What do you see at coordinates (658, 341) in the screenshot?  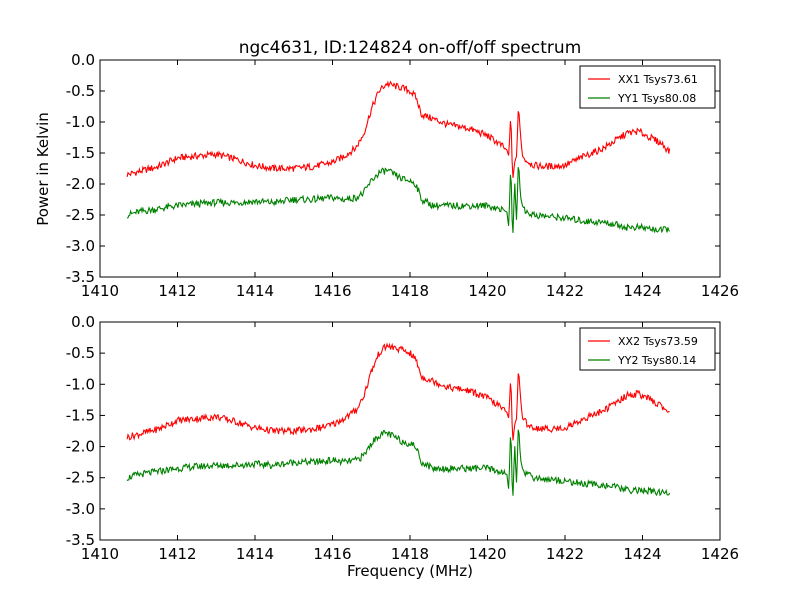 I see `legend-label: XX2 Tsys73.59` at bounding box center [658, 341].